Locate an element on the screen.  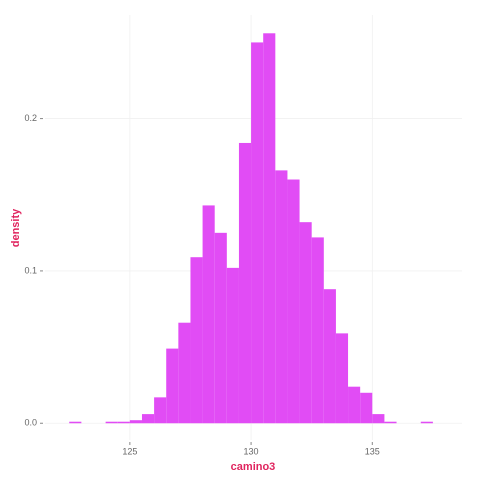
x-tick-label: 135 is located at coordinates (372, 451).